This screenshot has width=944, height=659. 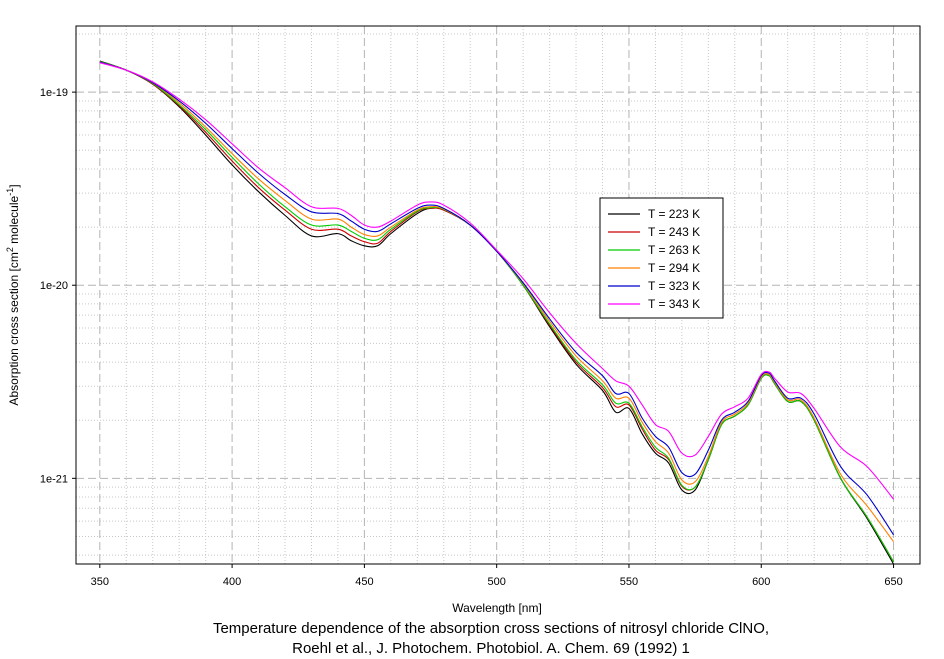 I want to click on y-axis-title-sup2: -1, so click(x=10, y=192).